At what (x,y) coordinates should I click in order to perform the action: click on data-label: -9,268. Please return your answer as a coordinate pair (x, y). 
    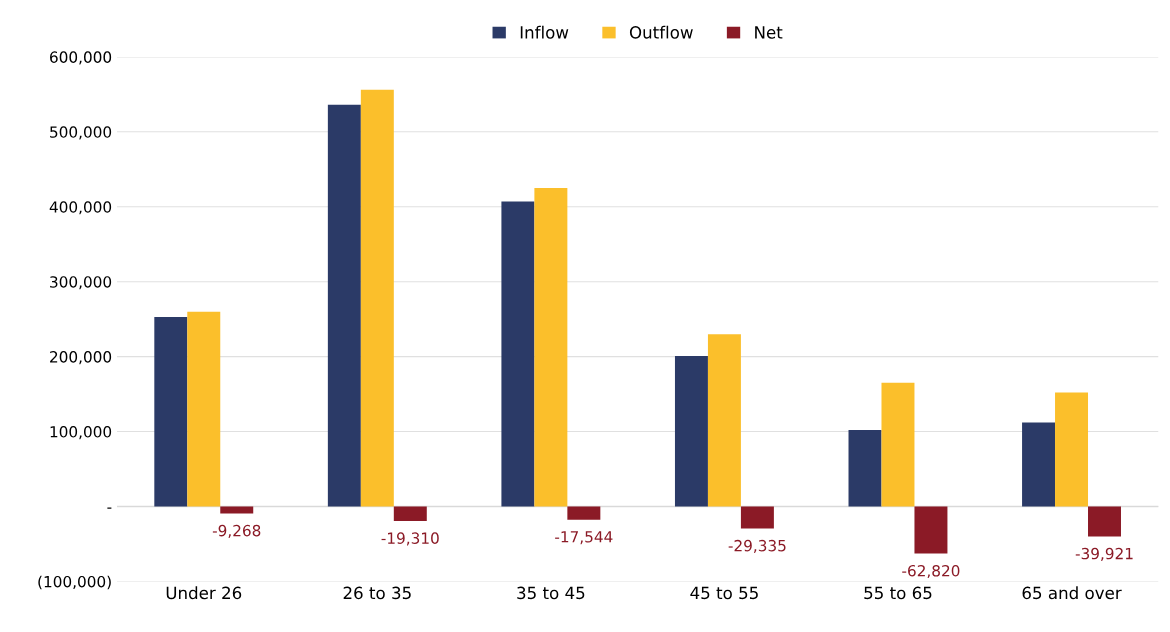
    Looking at the image, I should click on (236, 531).